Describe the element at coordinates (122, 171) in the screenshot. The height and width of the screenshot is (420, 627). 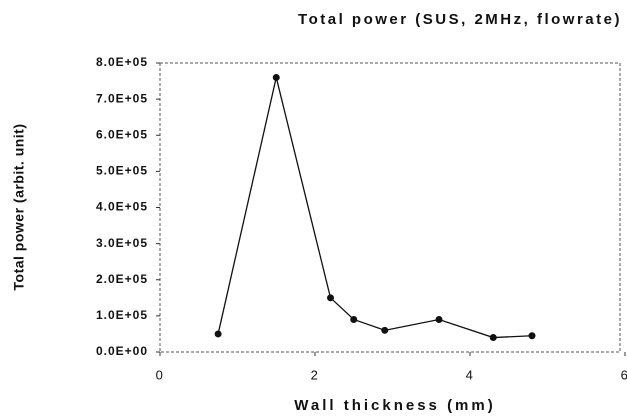
I see `y-tick-label: 5.0E+05` at that location.